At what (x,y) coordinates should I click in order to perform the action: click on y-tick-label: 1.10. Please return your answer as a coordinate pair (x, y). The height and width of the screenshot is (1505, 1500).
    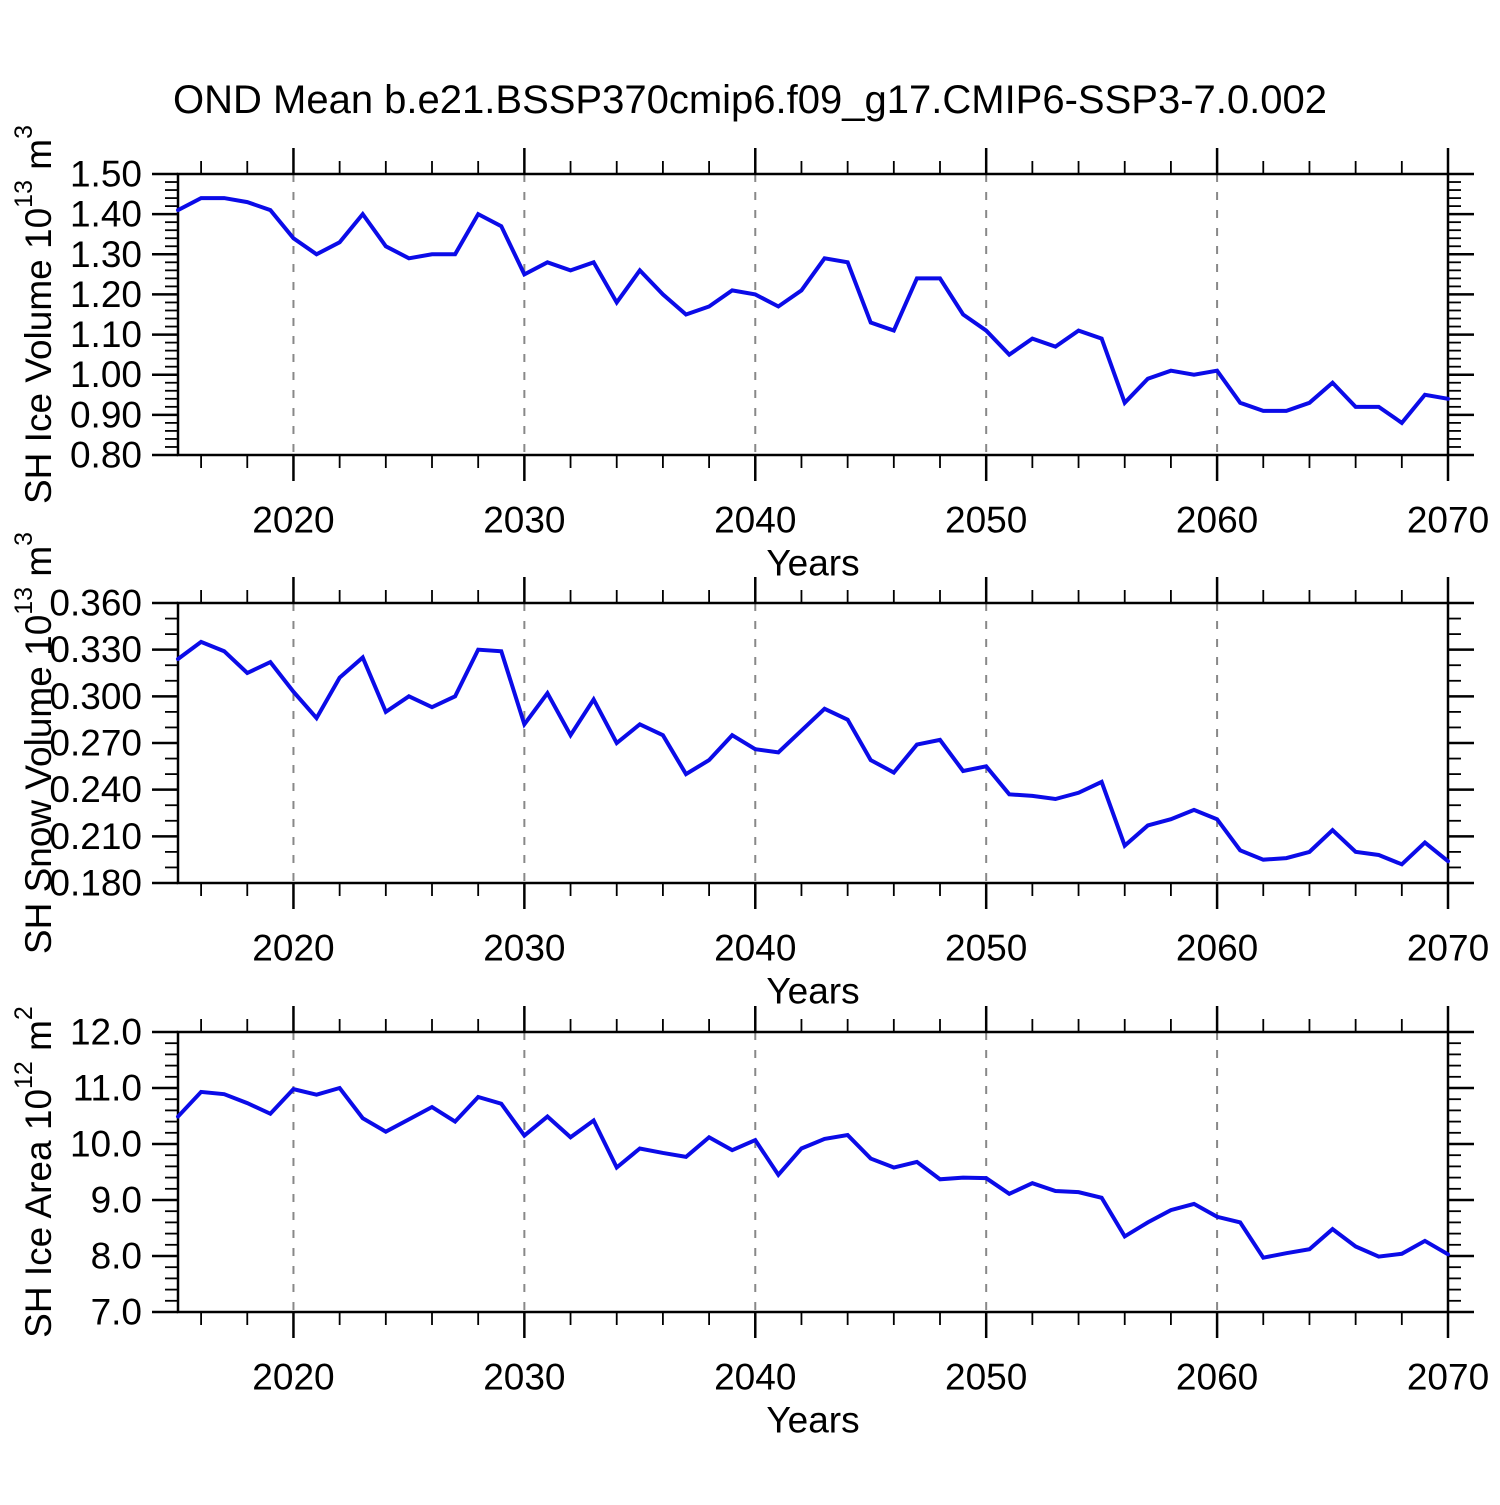
    Looking at the image, I should click on (106, 334).